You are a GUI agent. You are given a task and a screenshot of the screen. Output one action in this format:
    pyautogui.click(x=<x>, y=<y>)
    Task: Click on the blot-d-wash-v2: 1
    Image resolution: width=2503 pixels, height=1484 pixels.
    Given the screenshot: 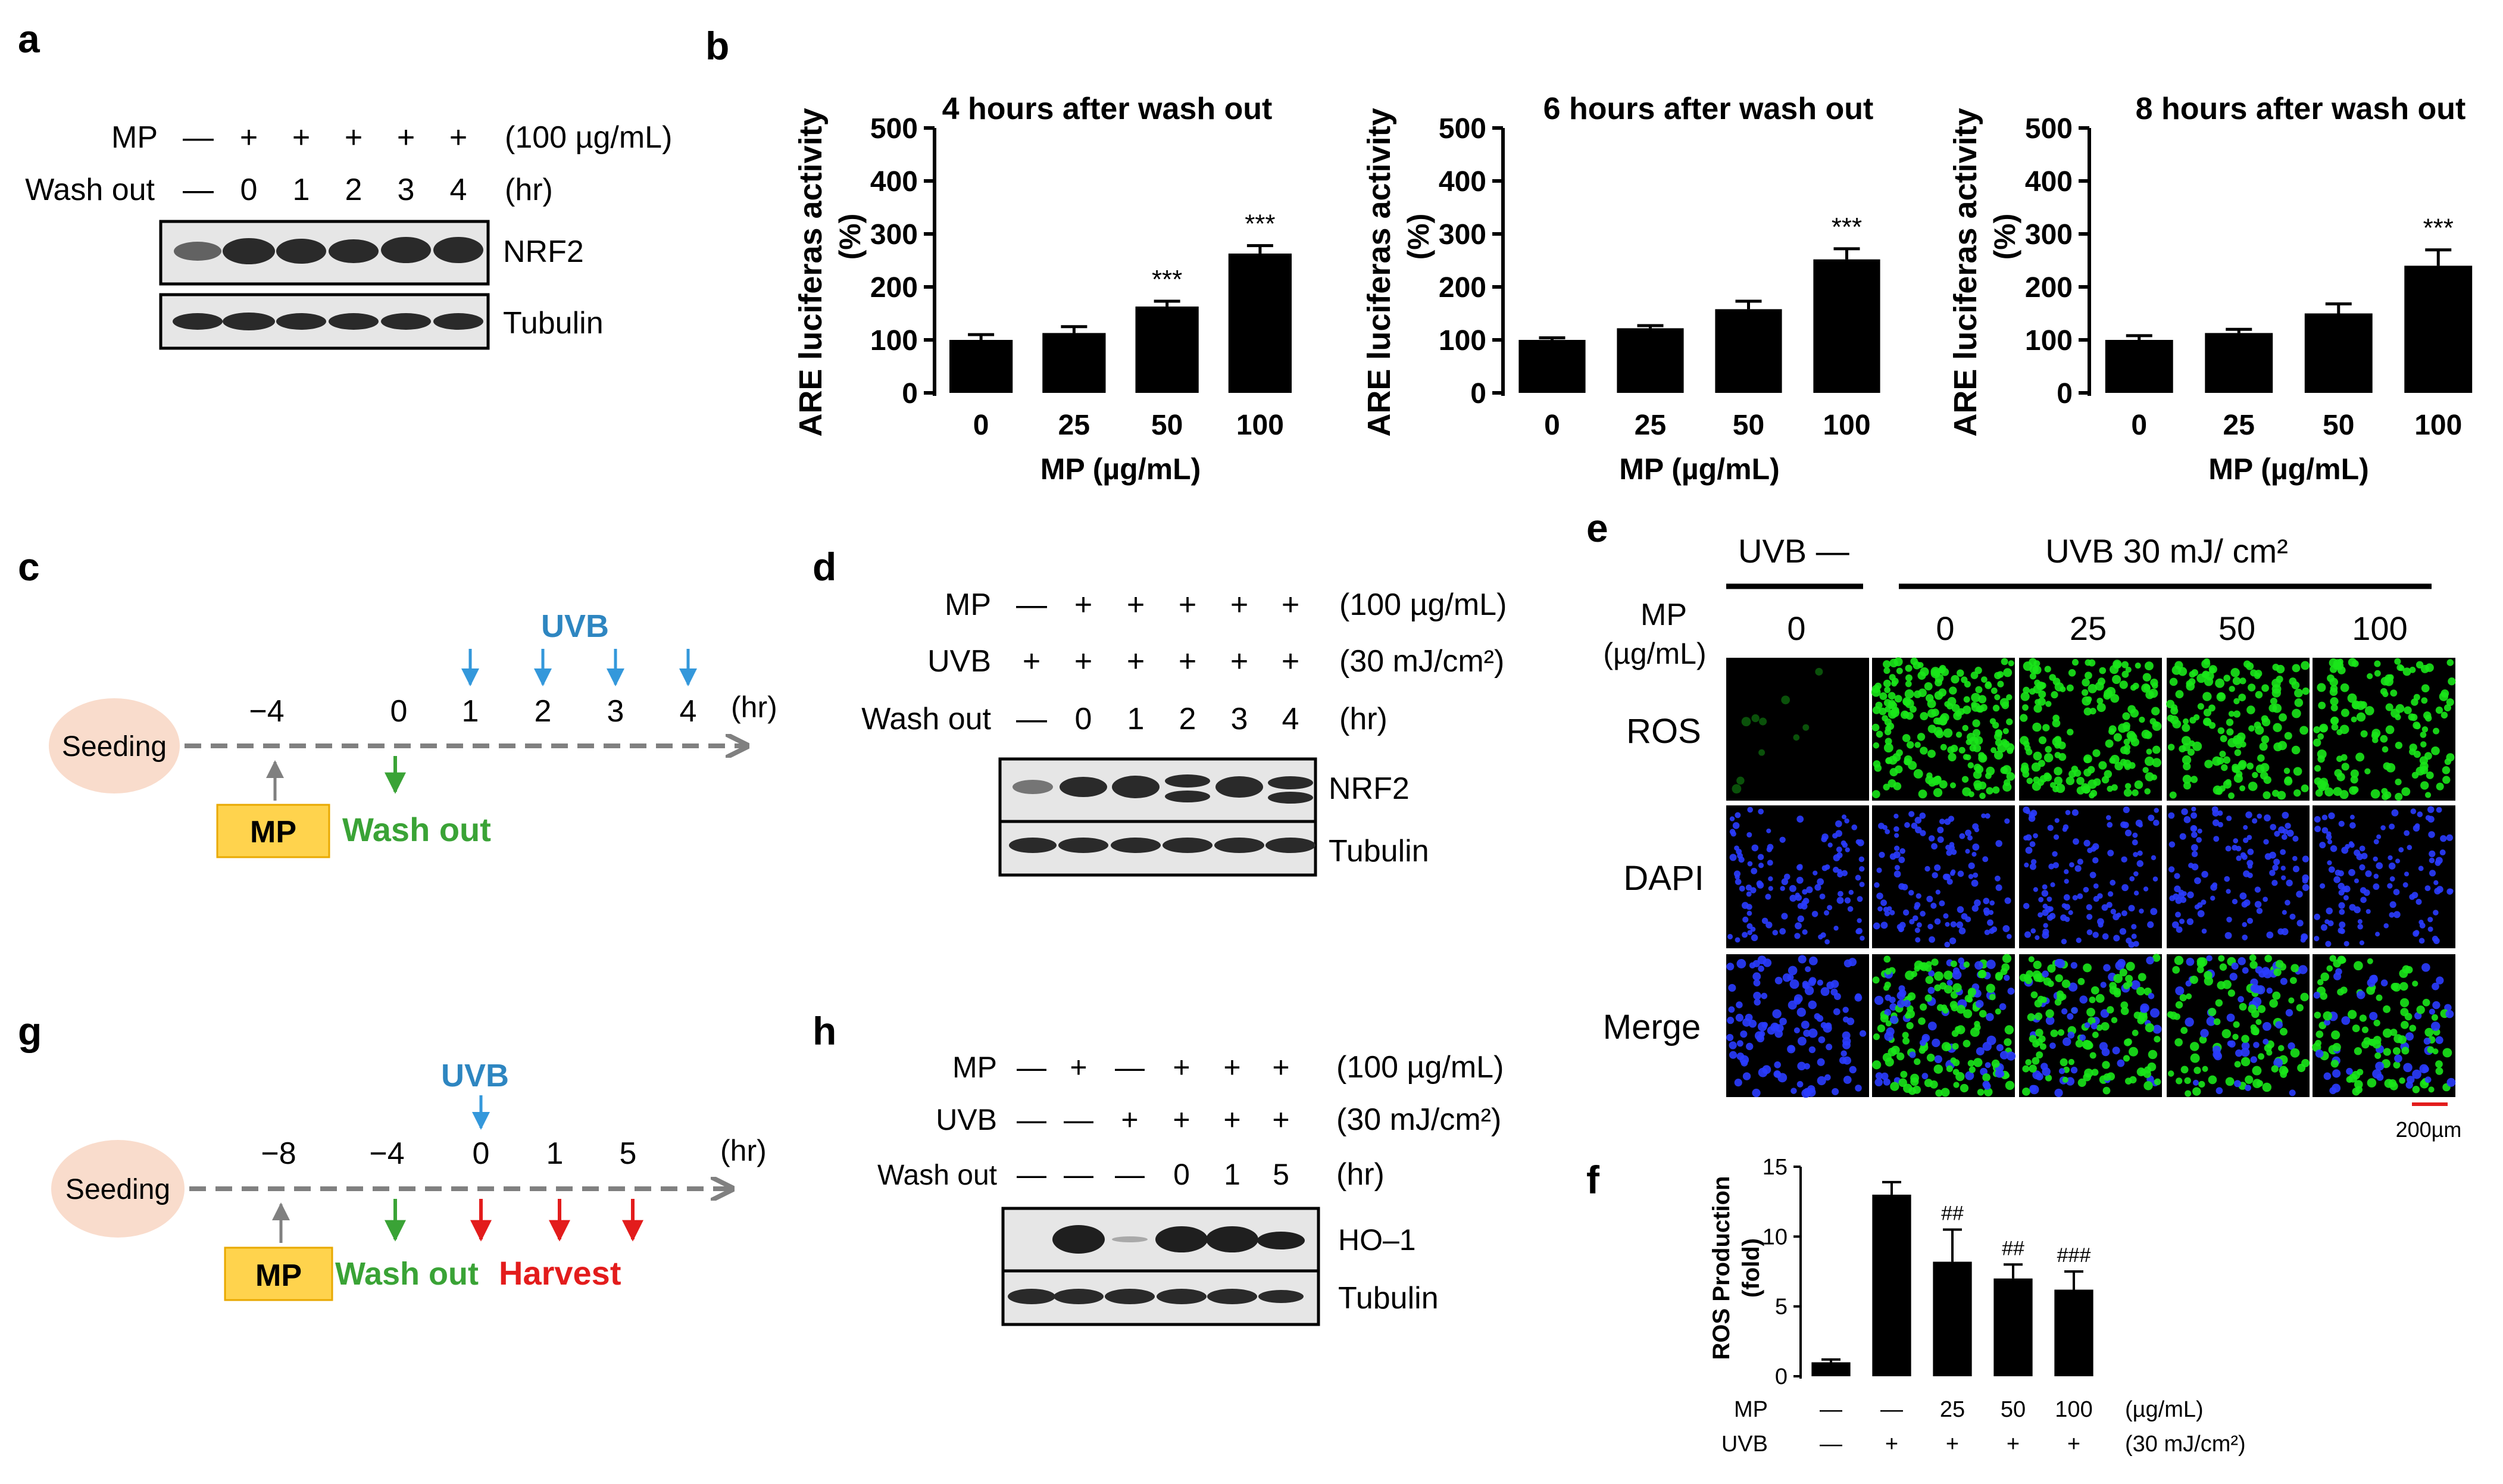 What is the action you would take?
    pyautogui.click(x=1136, y=719)
    